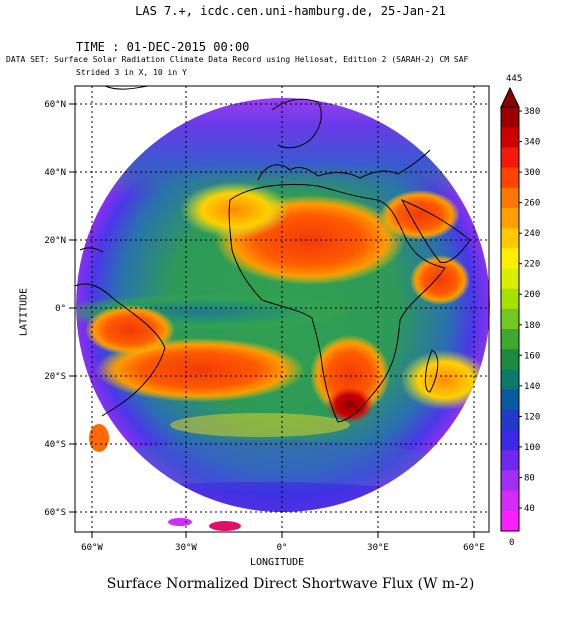 This screenshot has width=581, height=619. Describe the element at coordinates (510, 238) in the screenshot. I see `colorbar-band-yellow` at that location.